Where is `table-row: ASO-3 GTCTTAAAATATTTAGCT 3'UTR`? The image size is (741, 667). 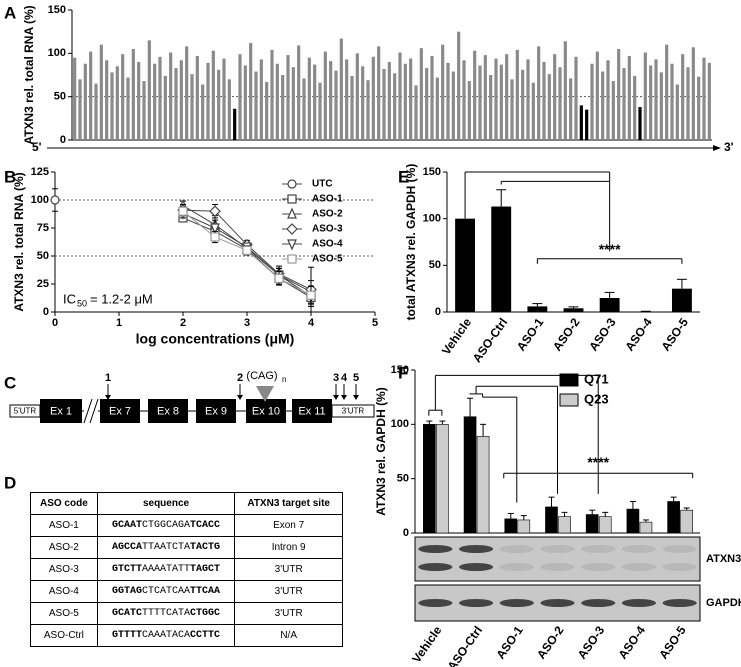 table-row: ASO-3 GTCTTAAAATATTTAGCT 3'UTR is located at coordinates (186, 569).